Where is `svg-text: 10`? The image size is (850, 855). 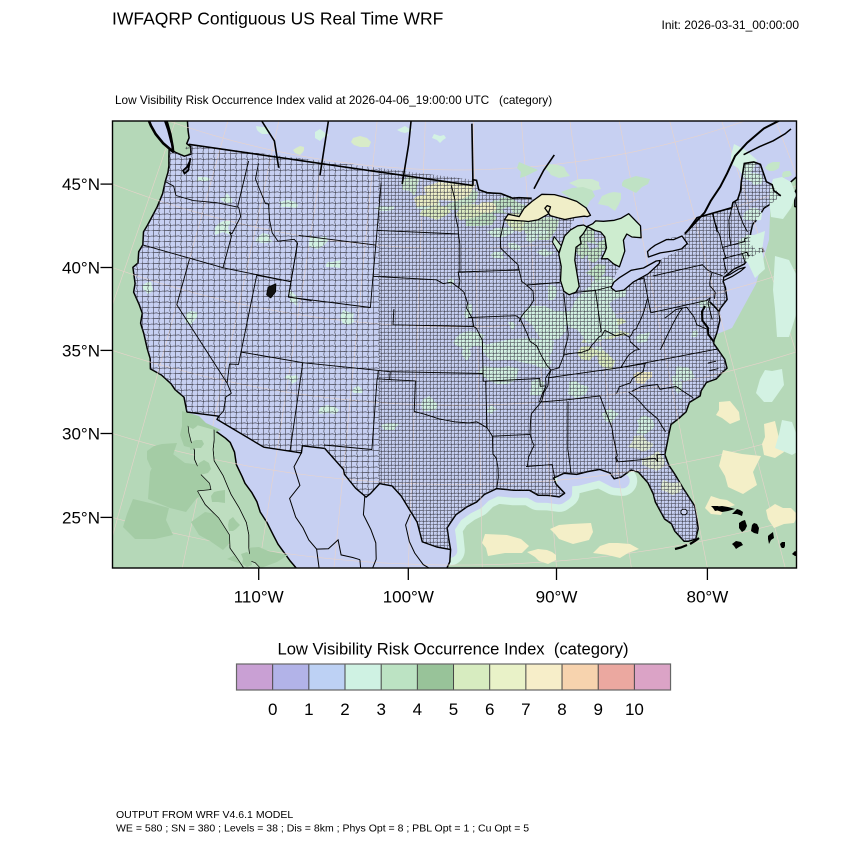
svg-text: 10 is located at coordinates (634, 709).